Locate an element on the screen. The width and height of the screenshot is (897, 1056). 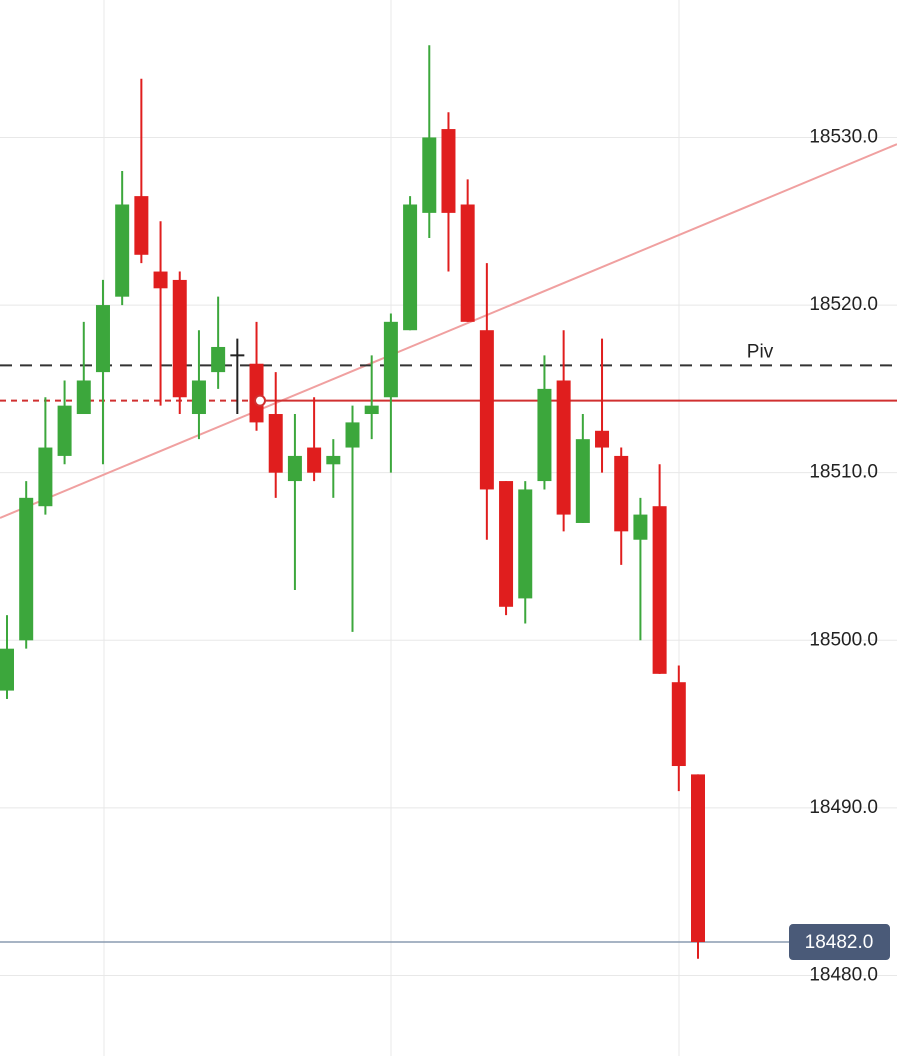
price-tag is located at coordinates (839, 942).